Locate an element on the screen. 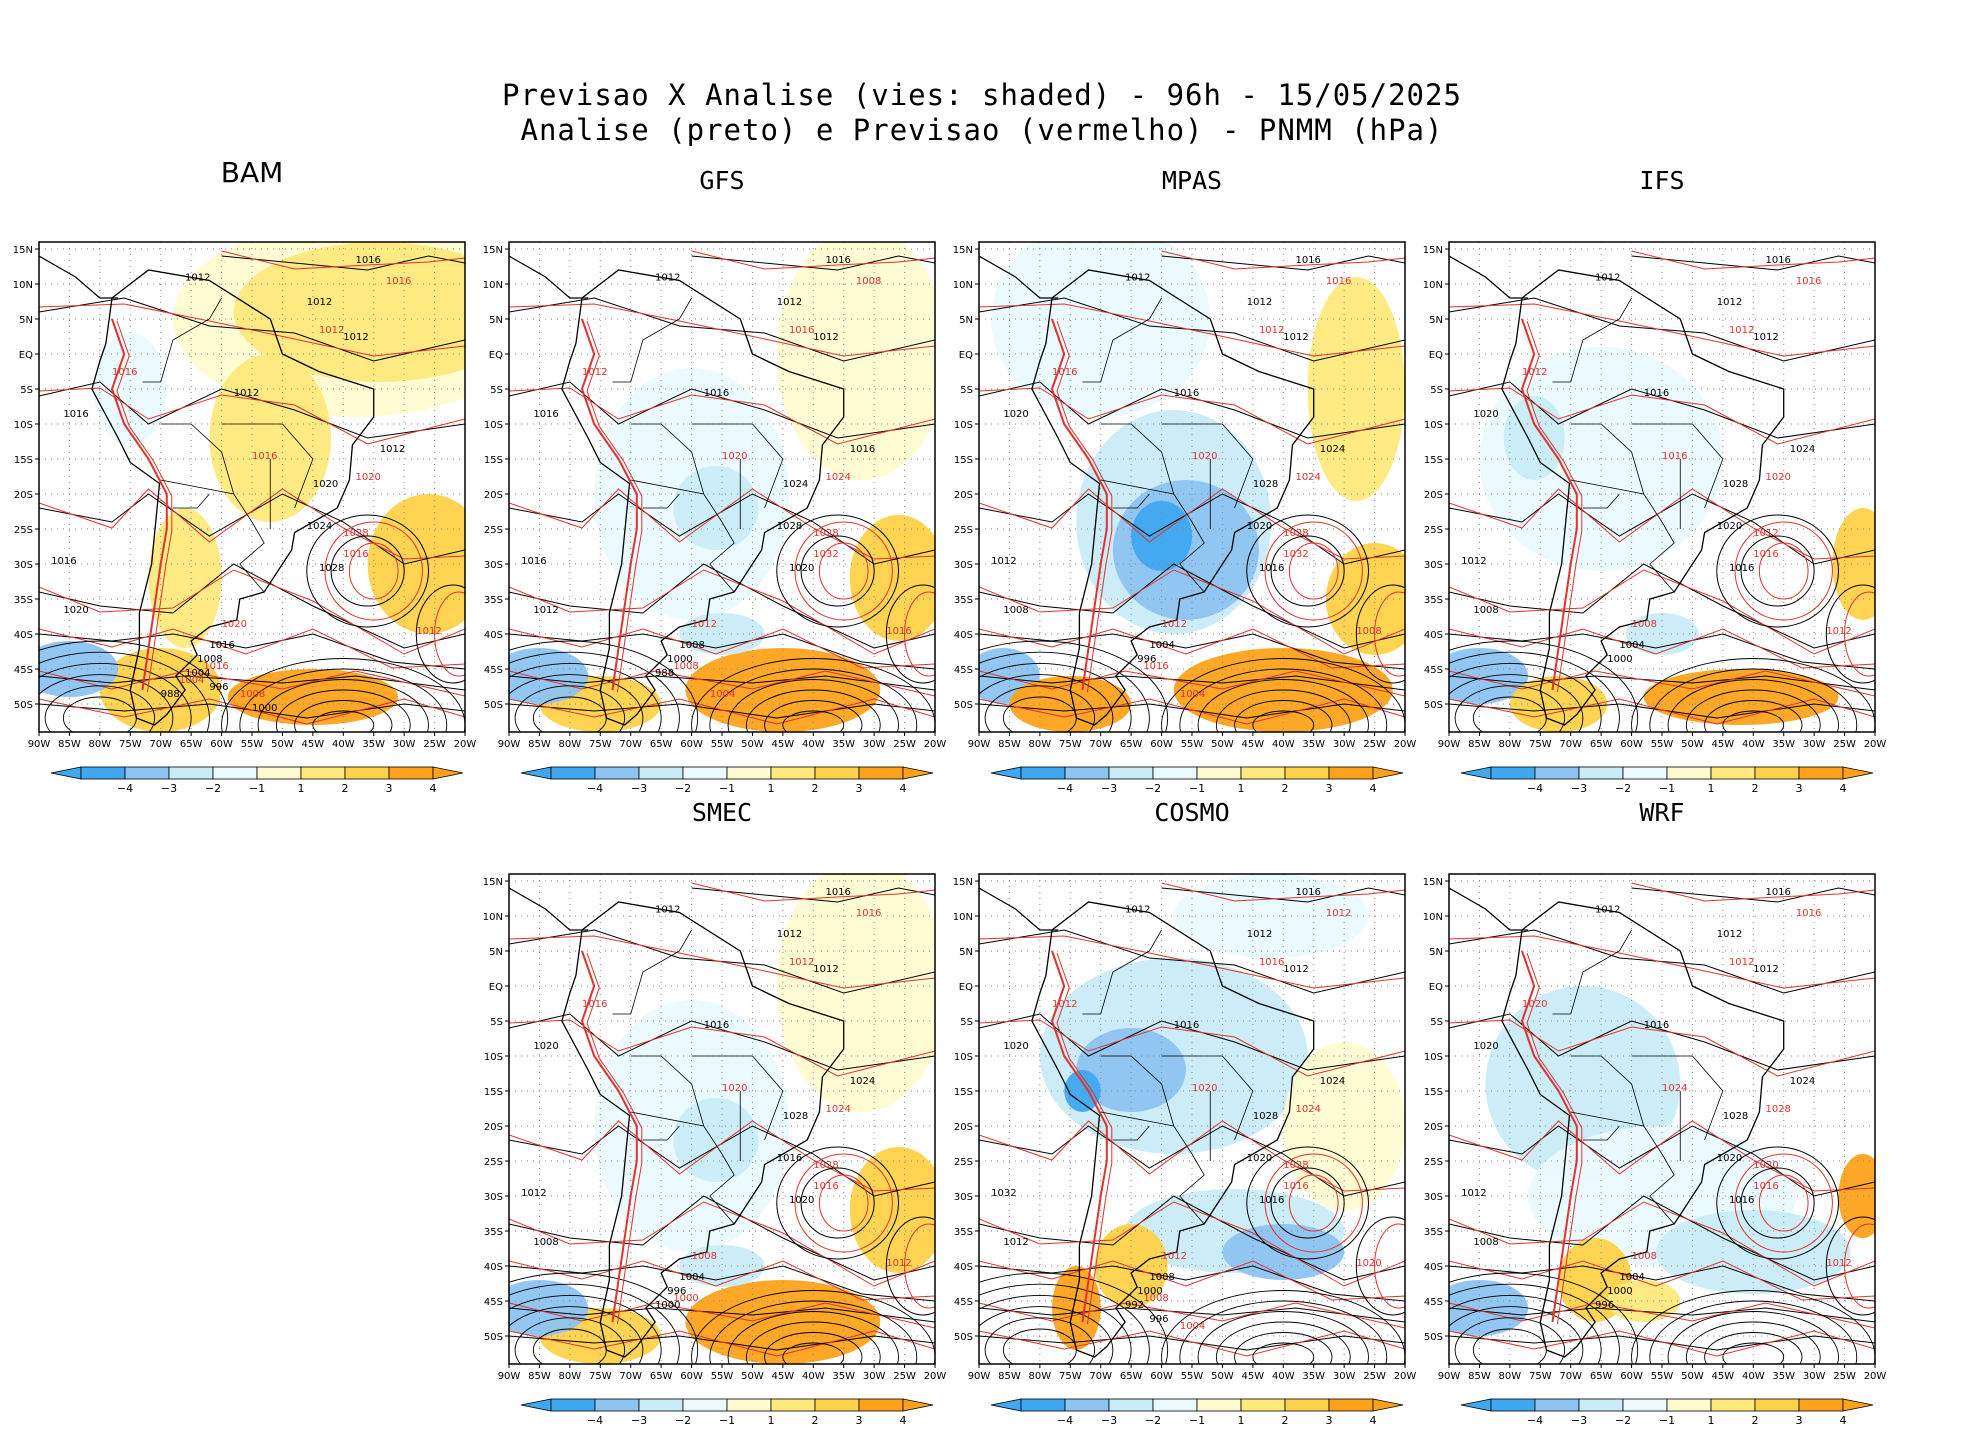 The width and height of the screenshot is (1964, 1454). analysis-contour-label: 1024 is located at coordinates (1802, 1081).